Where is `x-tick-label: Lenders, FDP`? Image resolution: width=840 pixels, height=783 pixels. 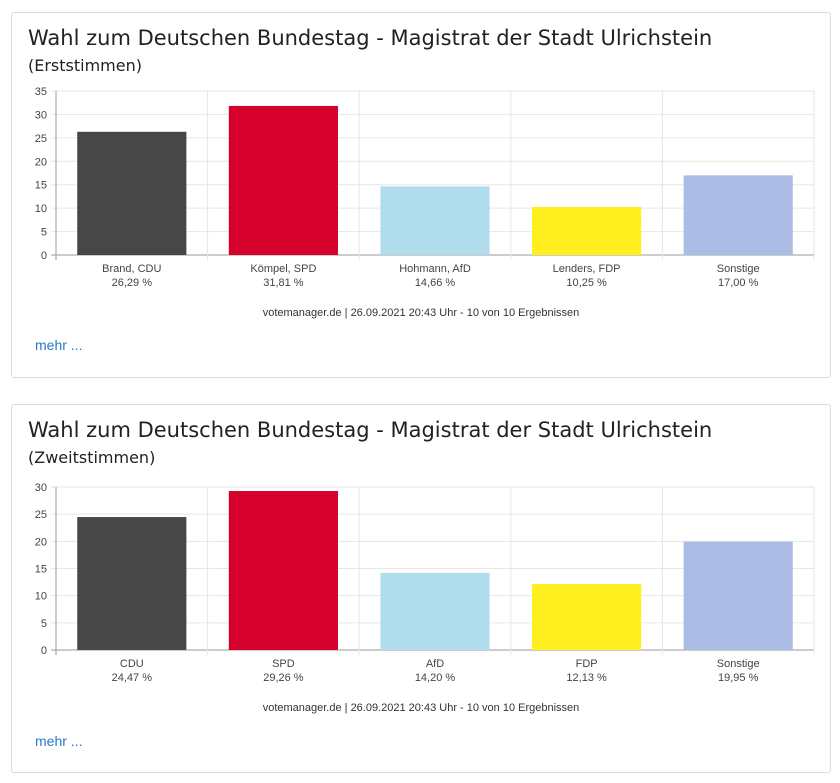
x-tick-label: Lenders, FDP is located at coordinates (587, 269).